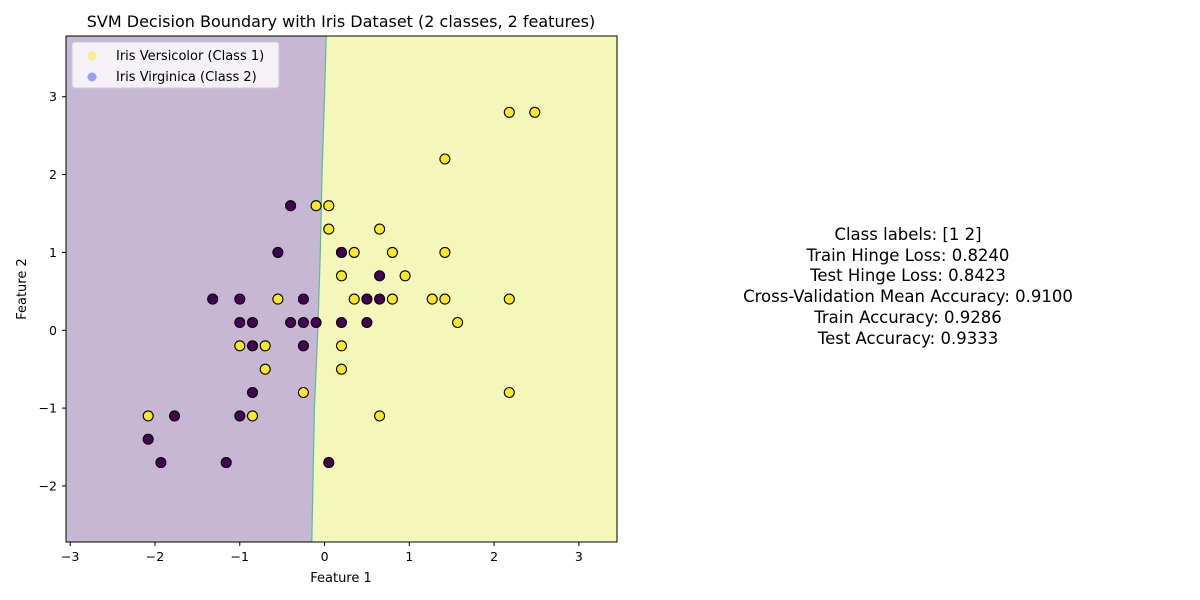 This screenshot has height=600, width=1200. What do you see at coordinates (579, 556) in the screenshot?
I see `x-tick-label: 3` at bounding box center [579, 556].